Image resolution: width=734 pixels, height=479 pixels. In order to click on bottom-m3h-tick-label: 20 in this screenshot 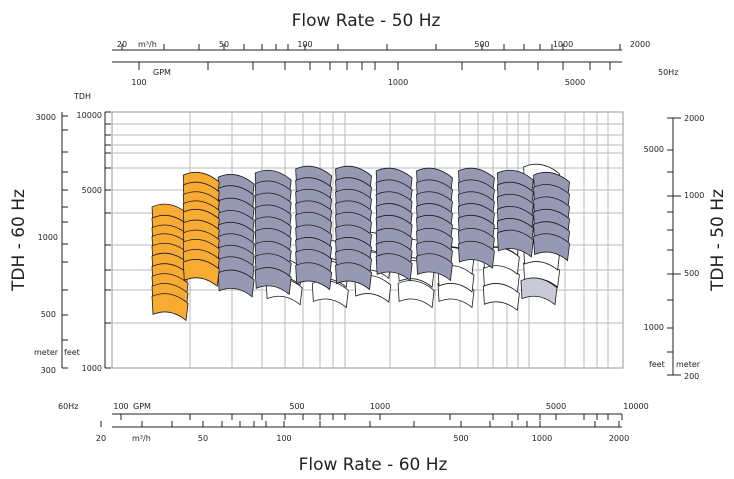, I will do `click(101, 438)`.